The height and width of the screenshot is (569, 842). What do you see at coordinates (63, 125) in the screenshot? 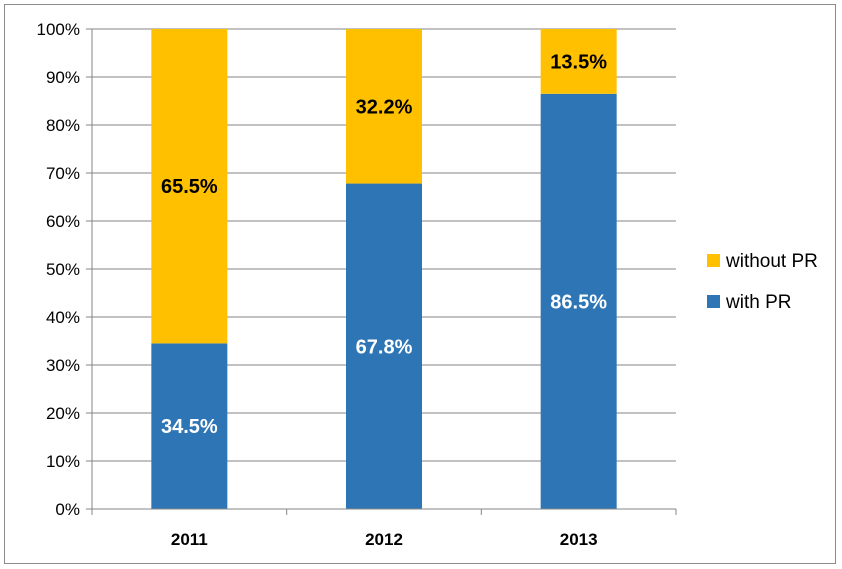
I see `y-tick-label: 80%` at bounding box center [63, 125].